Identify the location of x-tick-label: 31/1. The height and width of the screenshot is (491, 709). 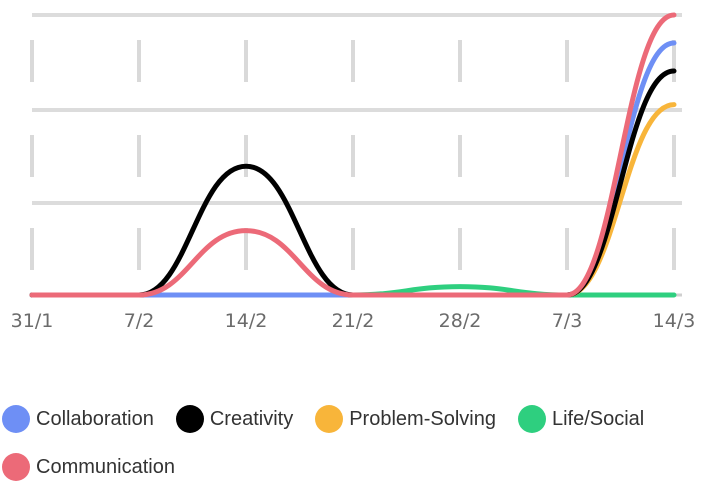
(32, 321).